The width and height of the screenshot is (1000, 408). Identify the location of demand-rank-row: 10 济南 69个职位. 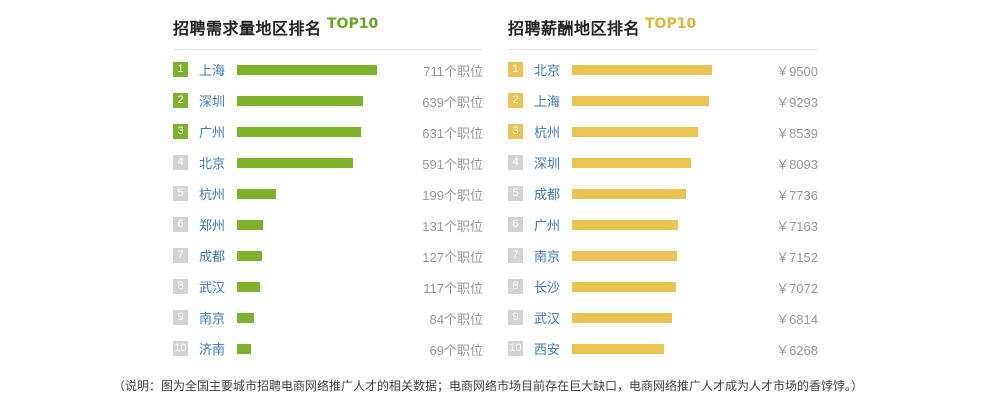
(328, 348).